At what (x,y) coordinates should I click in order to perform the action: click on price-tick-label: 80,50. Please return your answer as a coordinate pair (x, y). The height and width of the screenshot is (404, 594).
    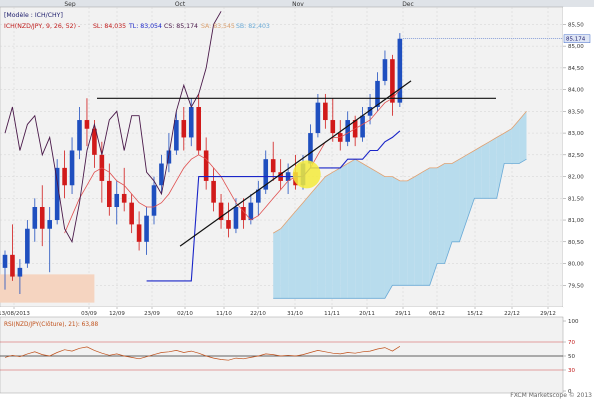
    Looking at the image, I should click on (576, 243).